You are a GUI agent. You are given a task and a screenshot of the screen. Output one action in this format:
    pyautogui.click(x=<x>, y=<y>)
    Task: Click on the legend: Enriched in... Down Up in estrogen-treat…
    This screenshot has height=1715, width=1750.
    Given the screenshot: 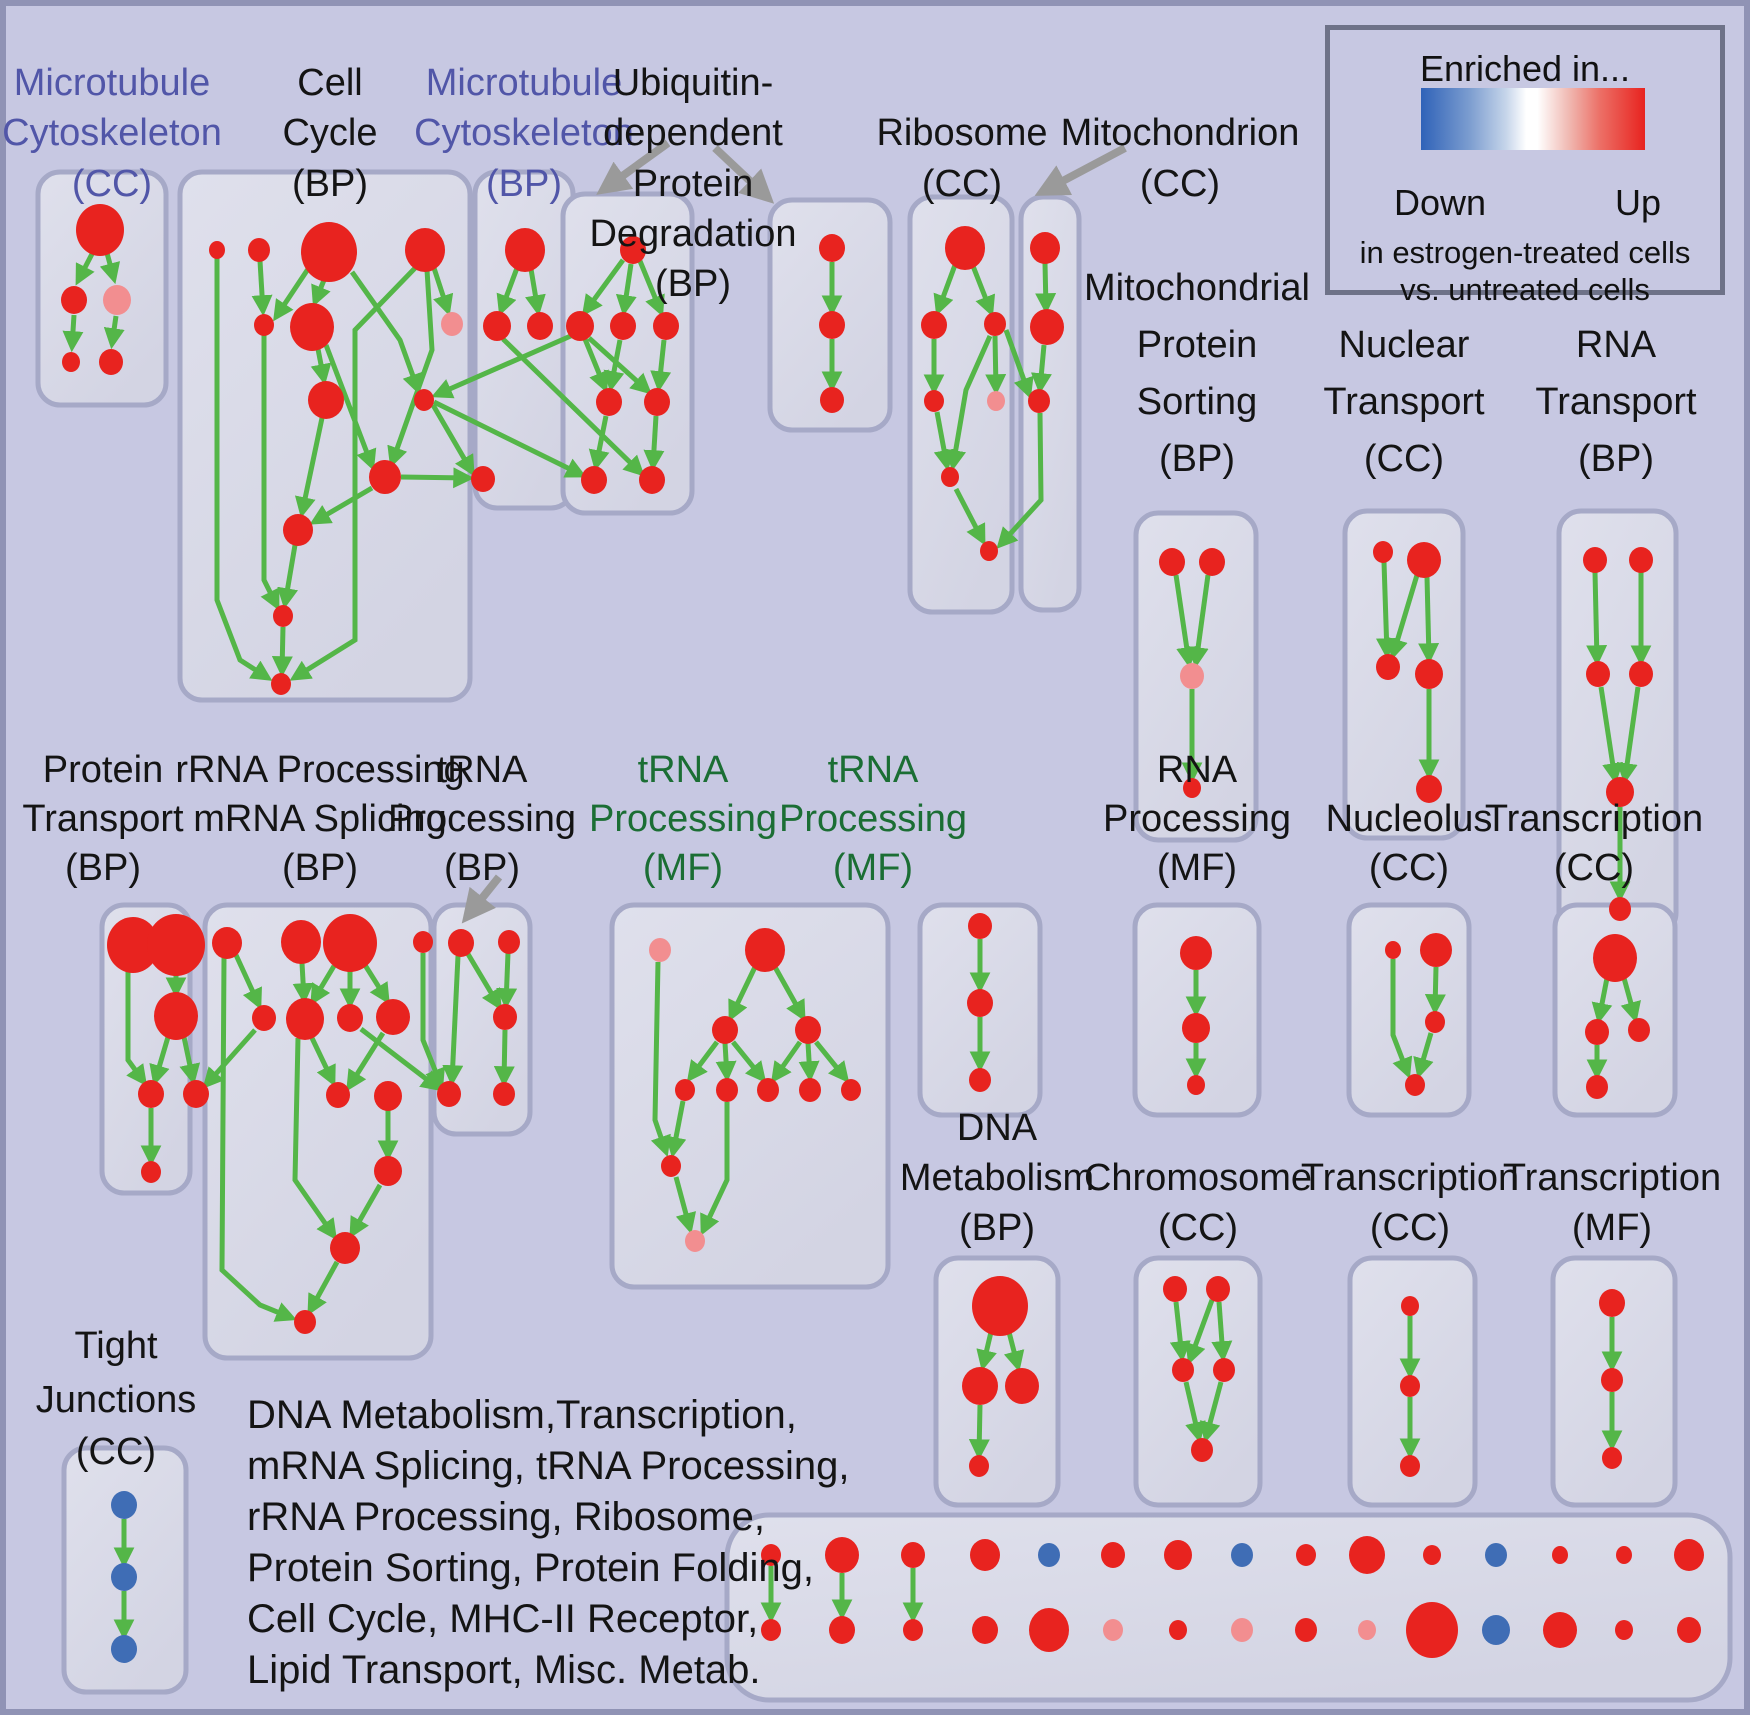 What is the action you would take?
    pyautogui.click(x=1525, y=166)
    